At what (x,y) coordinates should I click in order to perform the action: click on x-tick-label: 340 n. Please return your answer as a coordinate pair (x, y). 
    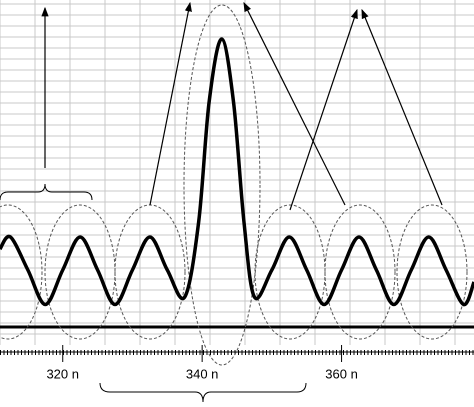
    Looking at the image, I should click on (202, 373).